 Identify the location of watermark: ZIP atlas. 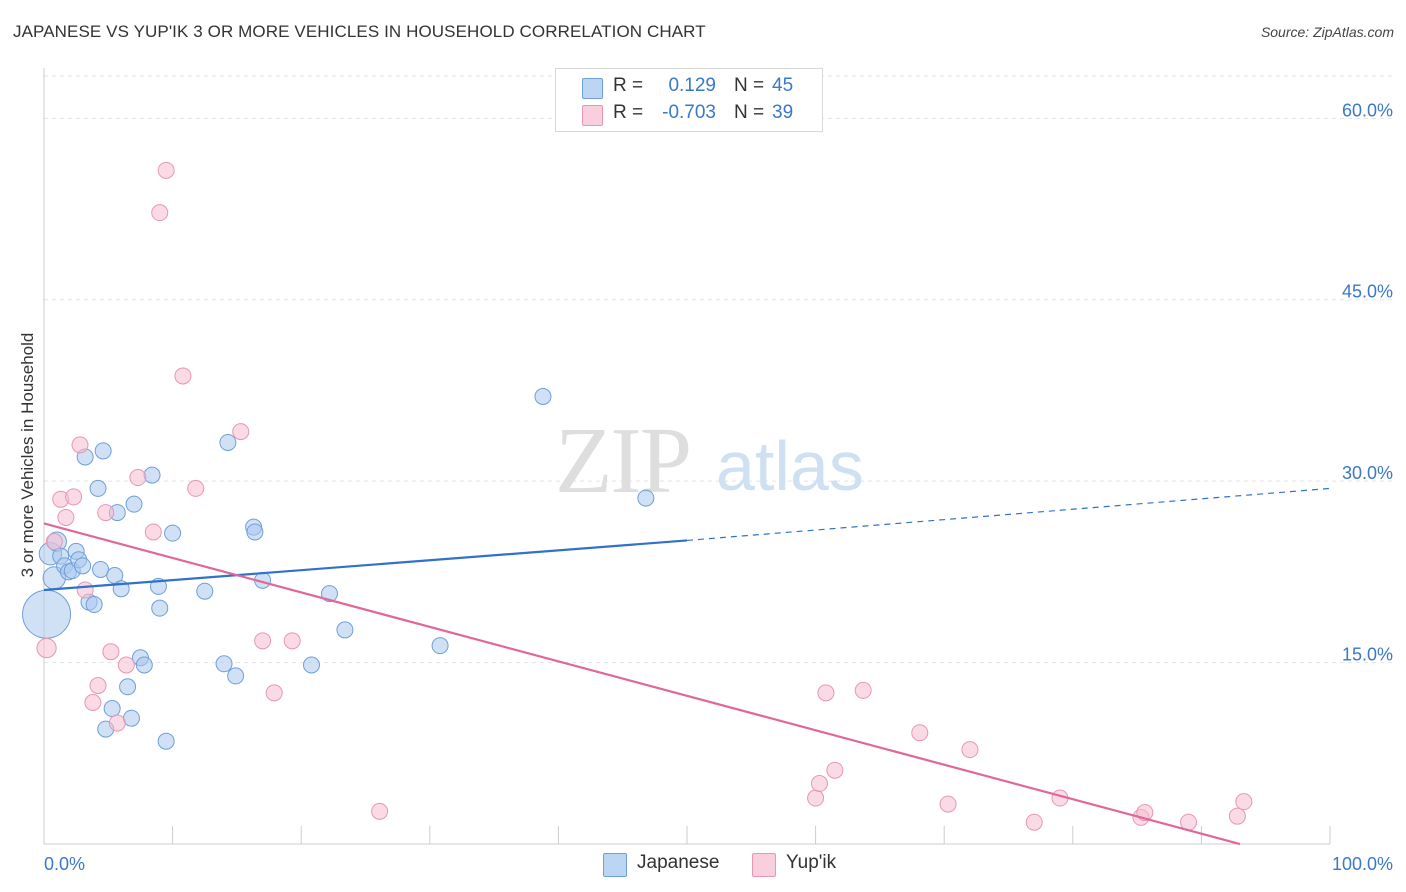
(709, 461).